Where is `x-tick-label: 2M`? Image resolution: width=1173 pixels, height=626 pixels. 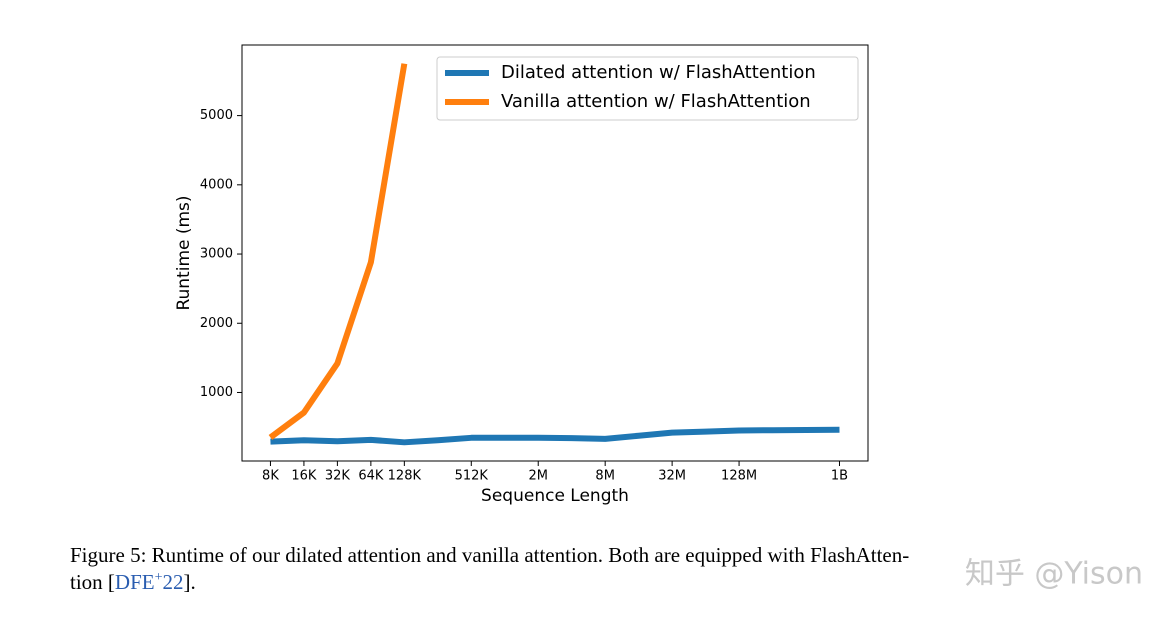 x-tick-label: 2M is located at coordinates (538, 476).